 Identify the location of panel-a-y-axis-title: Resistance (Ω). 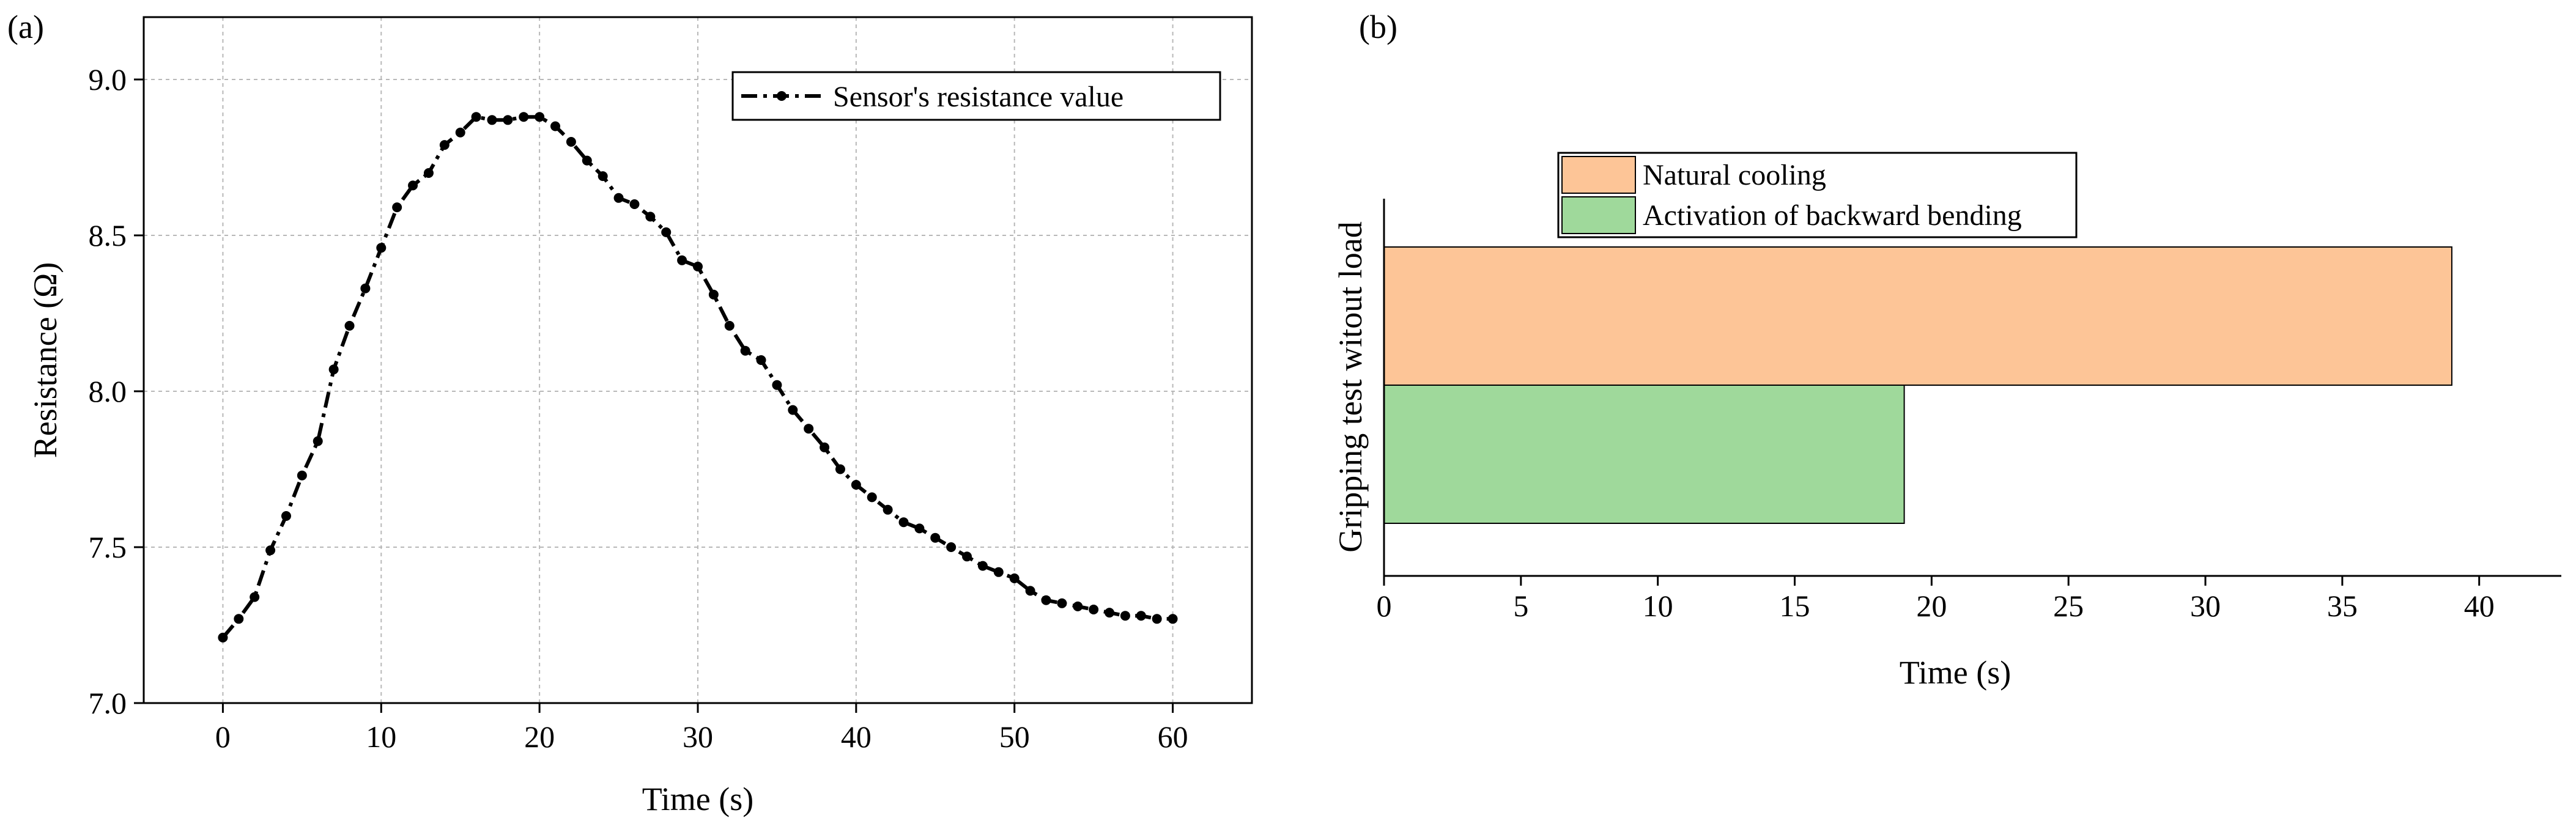
(45, 360).